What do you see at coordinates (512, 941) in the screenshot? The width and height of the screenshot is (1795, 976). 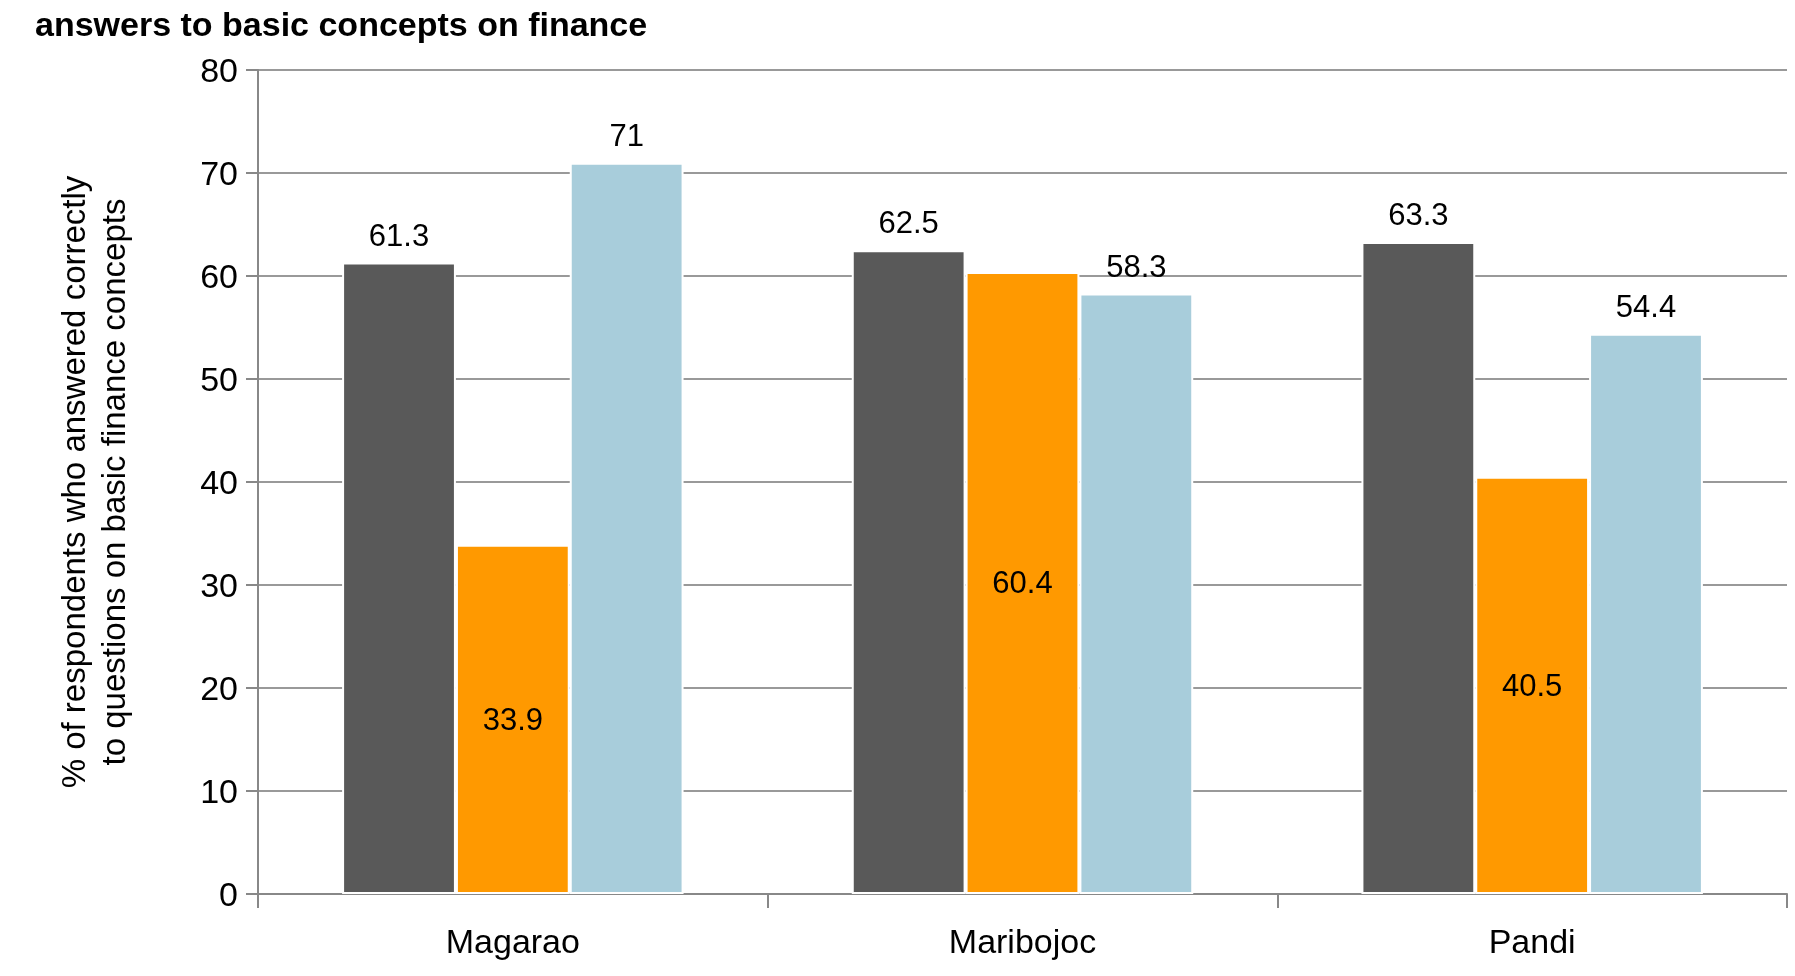 I see `x-tick-label: Magarao` at bounding box center [512, 941].